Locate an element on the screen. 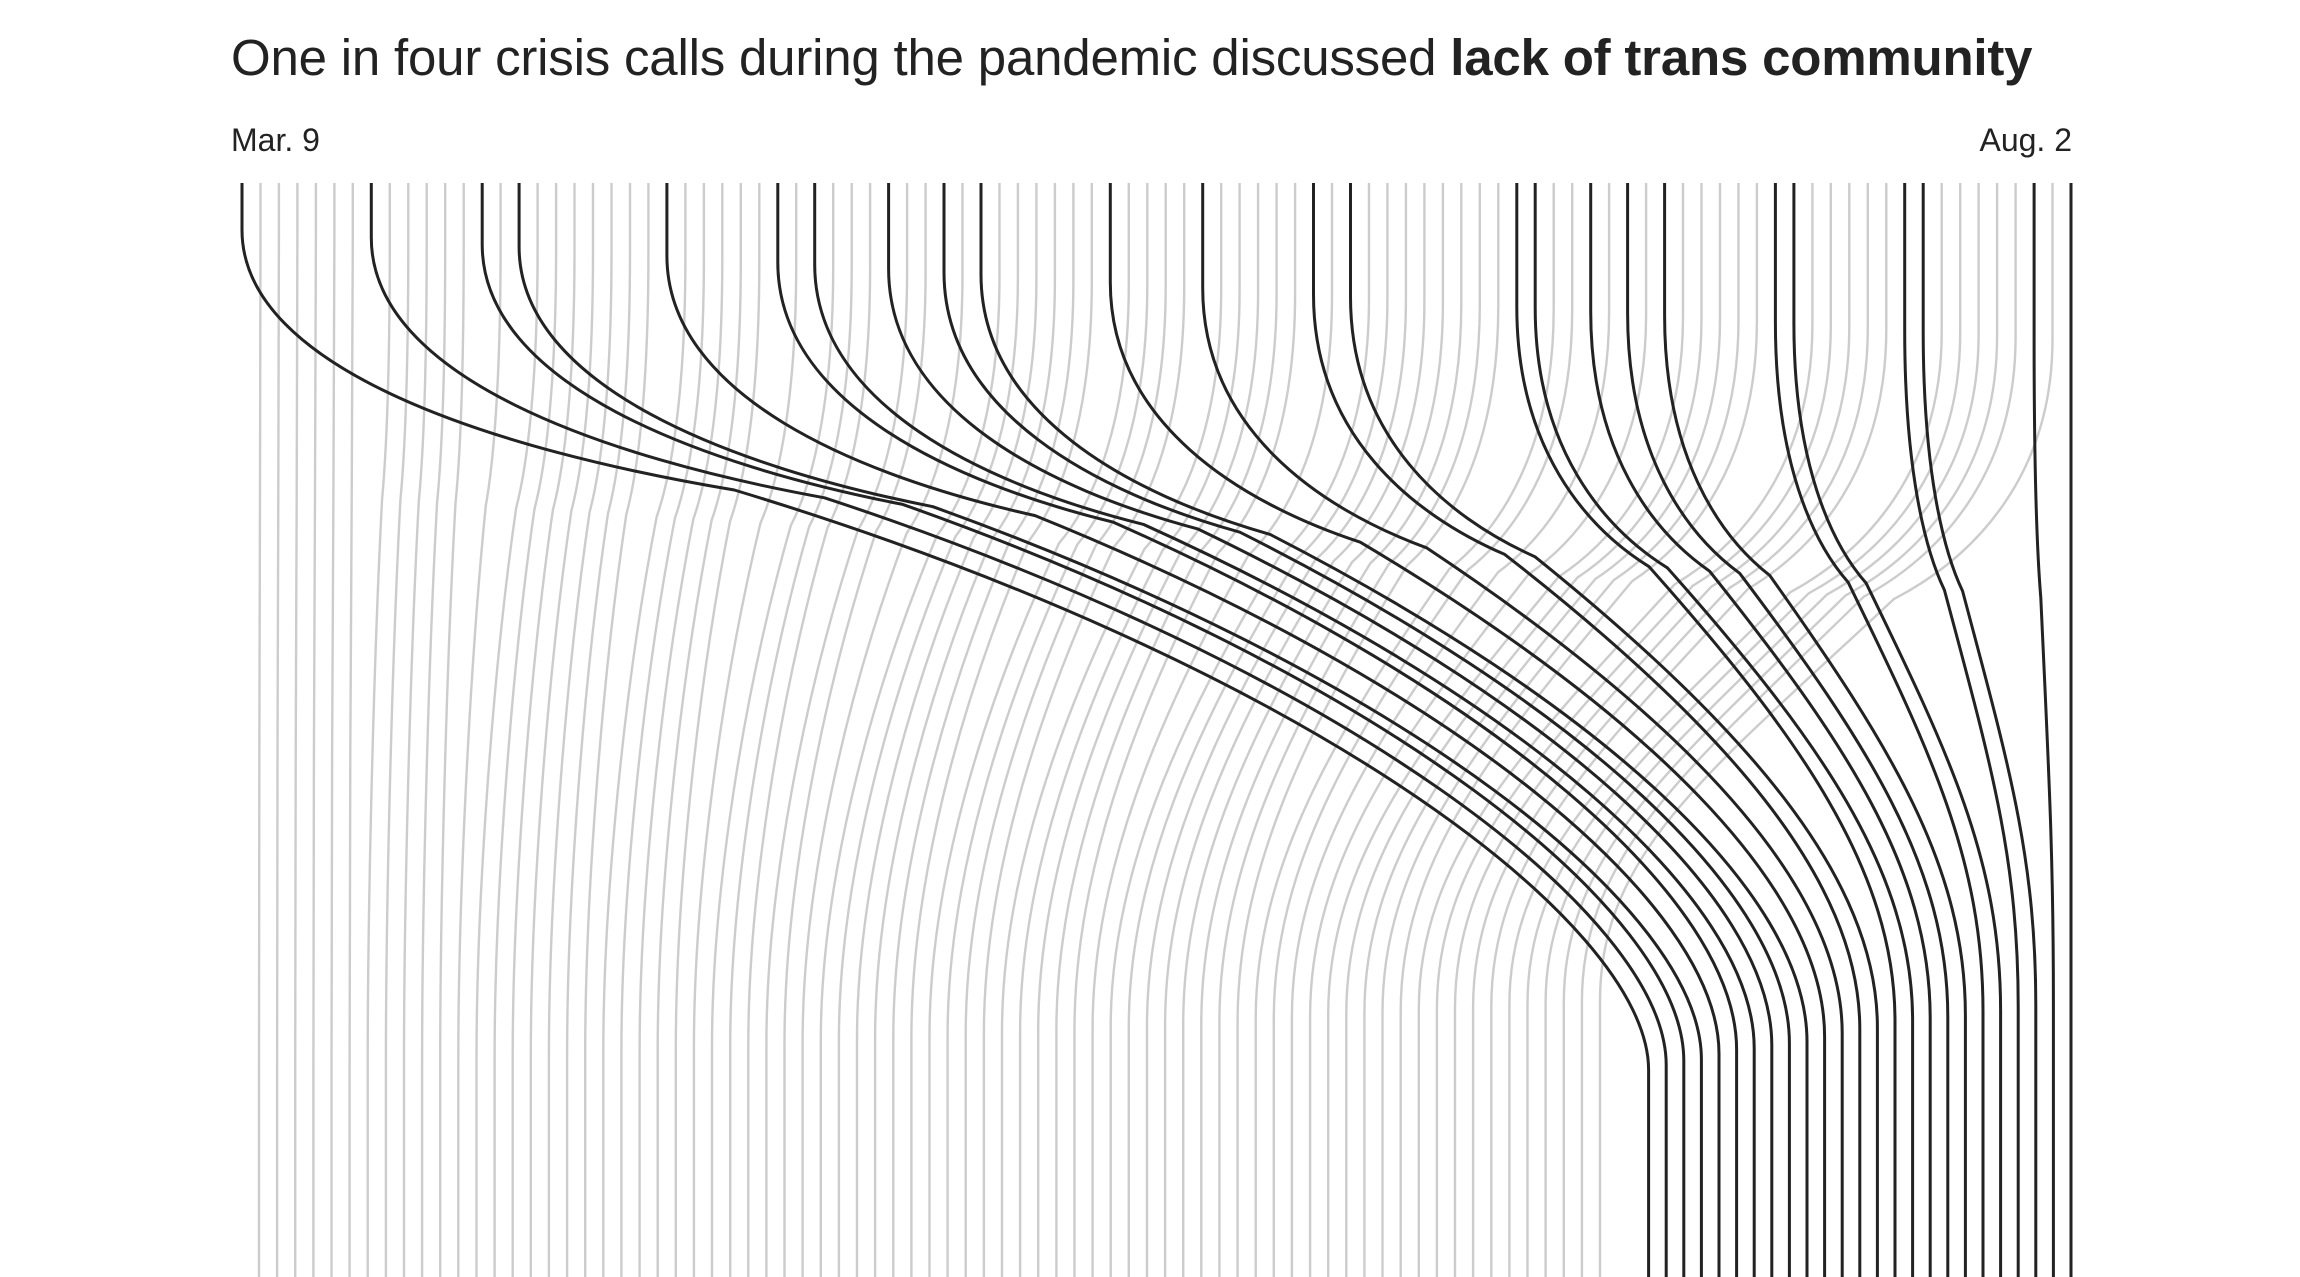  x-end-label: Aug. 2 is located at coordinates (2025, 140).